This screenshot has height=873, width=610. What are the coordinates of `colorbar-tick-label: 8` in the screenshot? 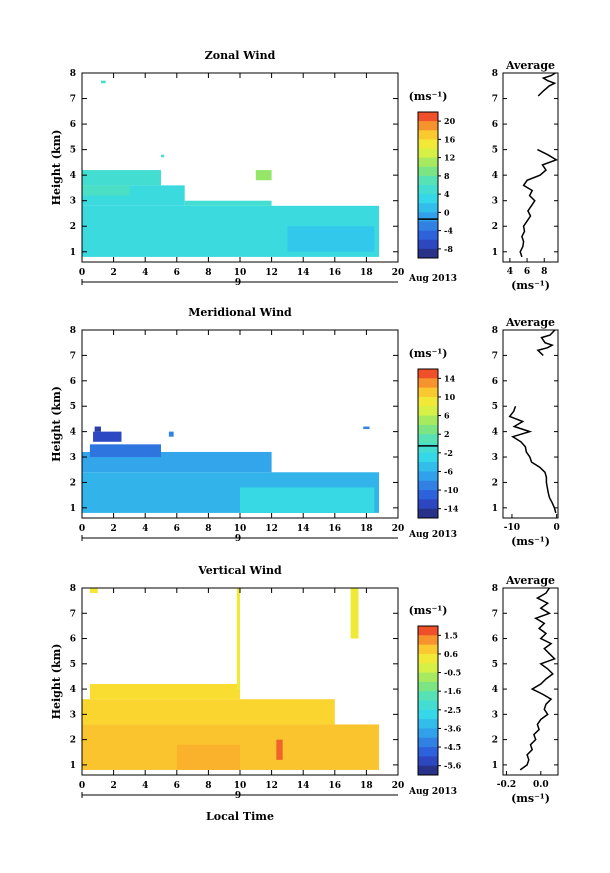 It's located at (447, 176).